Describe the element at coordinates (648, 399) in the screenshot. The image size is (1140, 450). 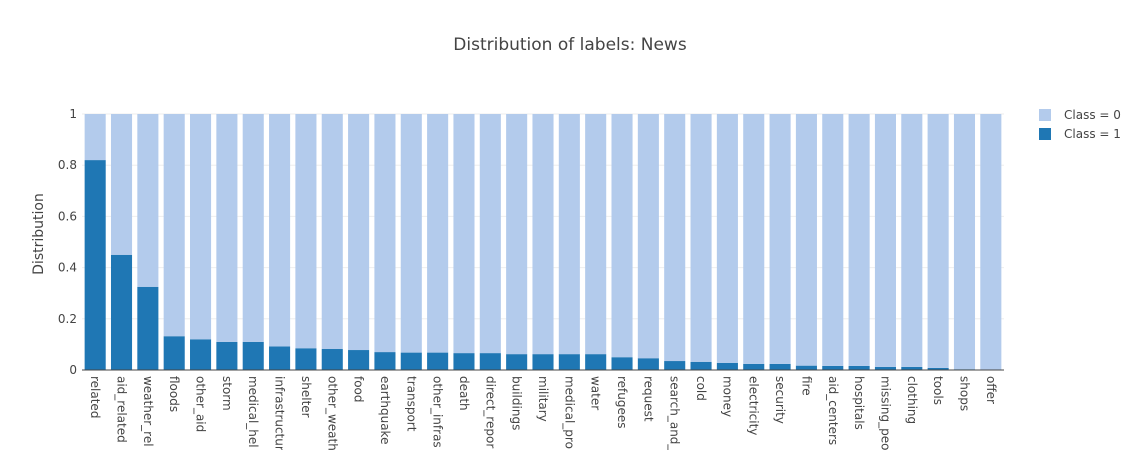
I see `x-tick-label: request` at that location.